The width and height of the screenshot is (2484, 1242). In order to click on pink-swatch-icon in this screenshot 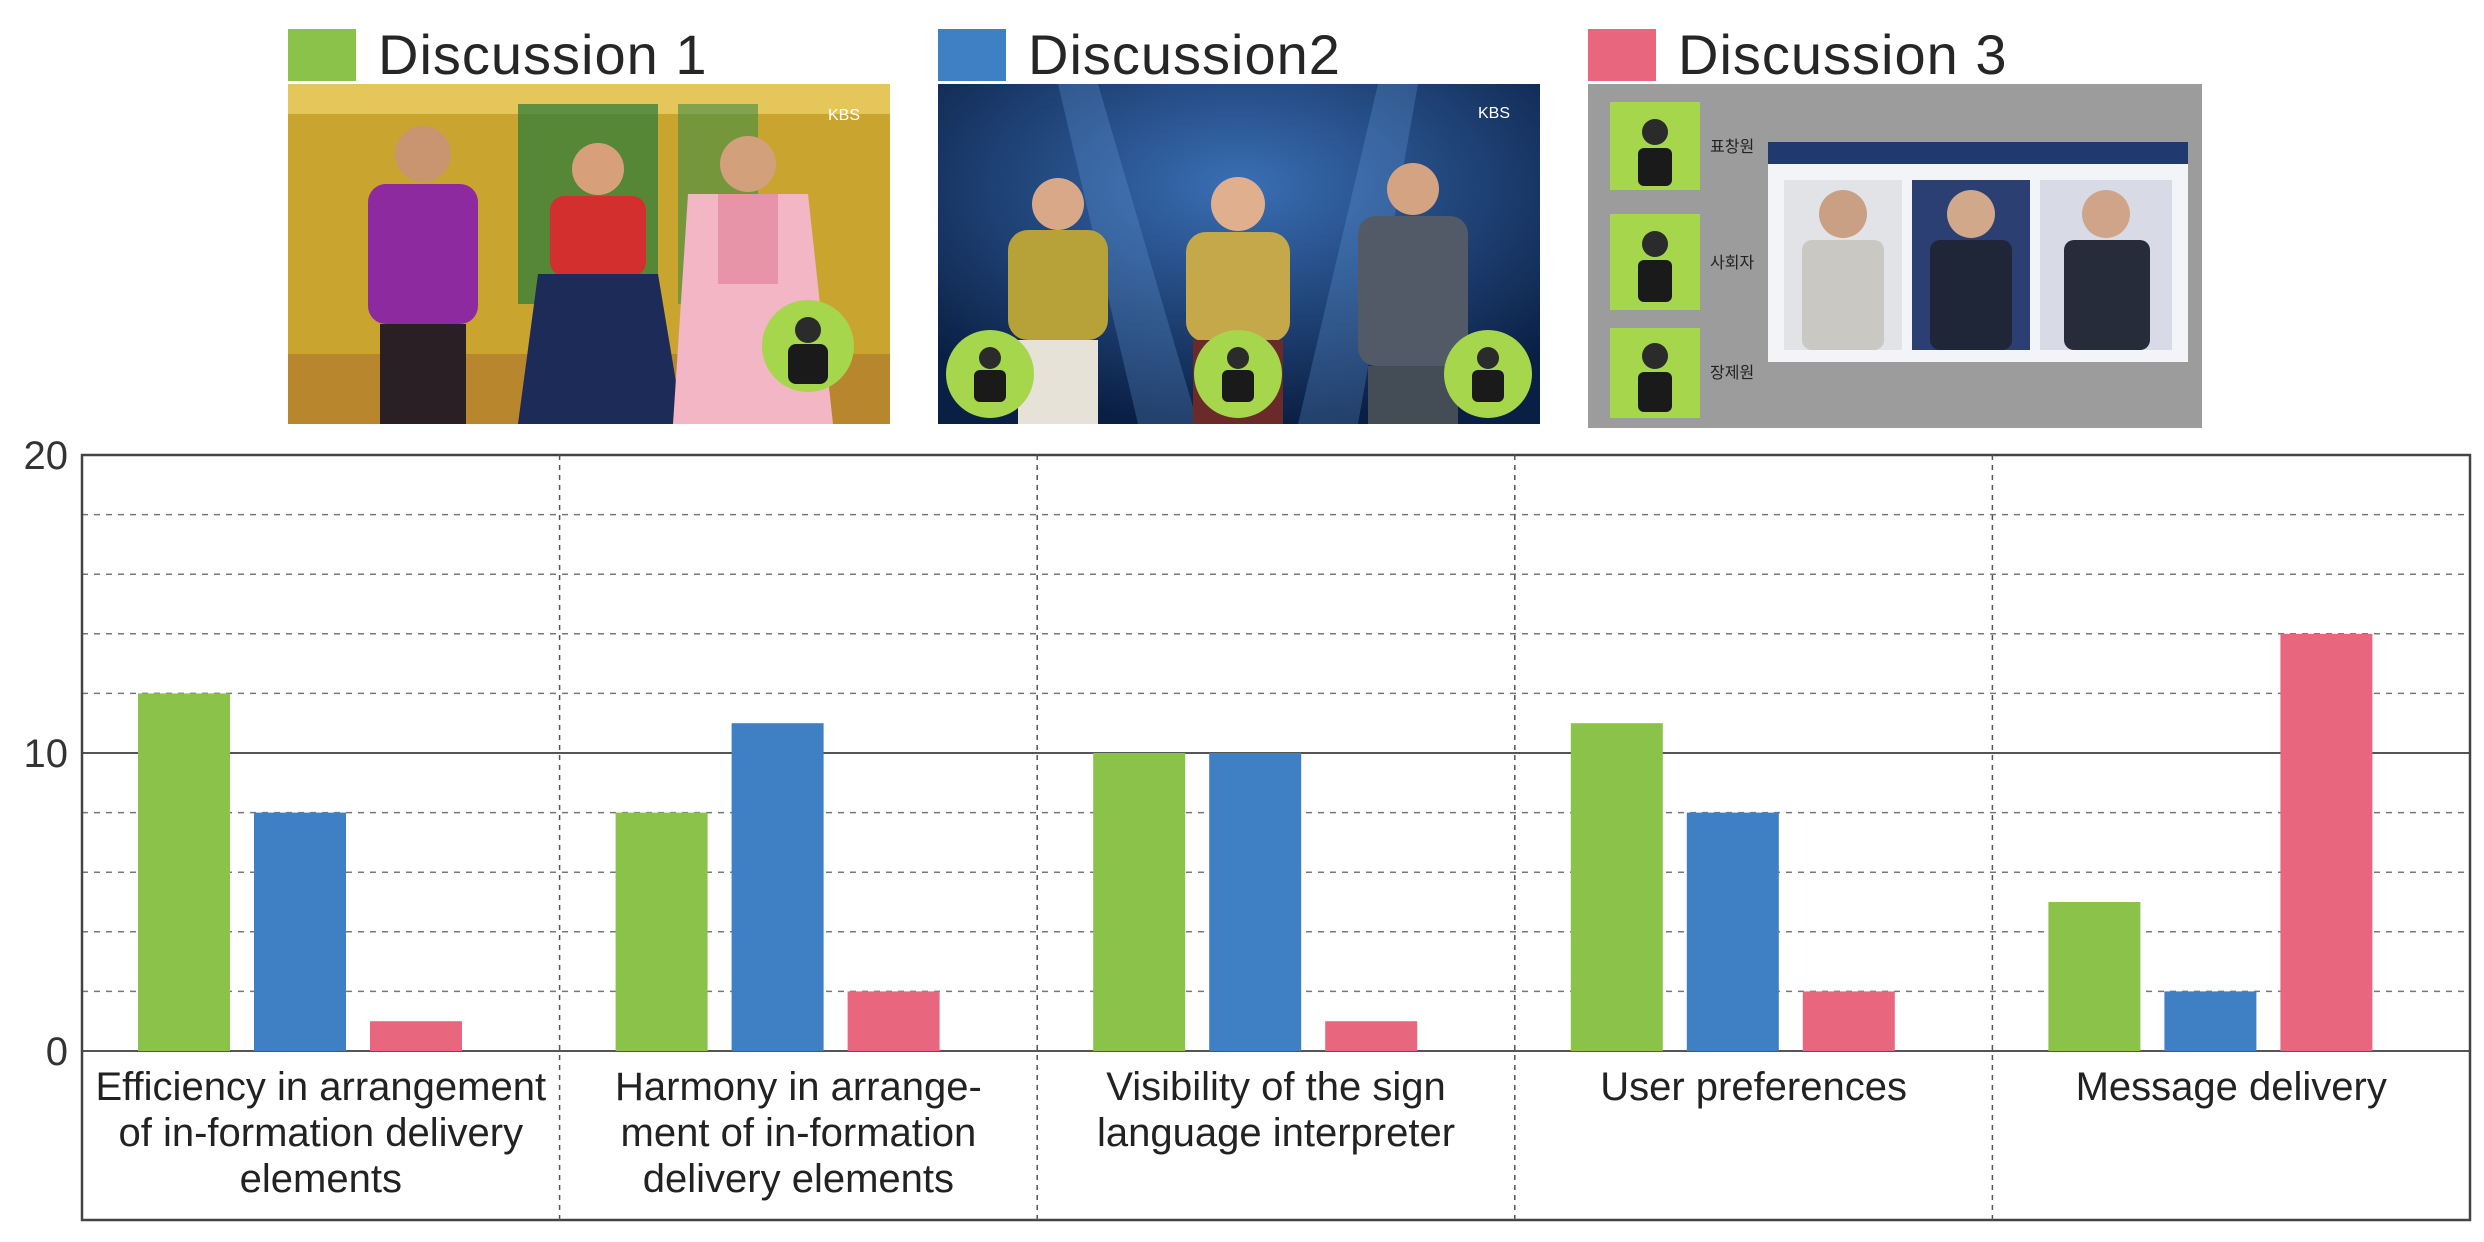, I will do `click(1622, 54)`.